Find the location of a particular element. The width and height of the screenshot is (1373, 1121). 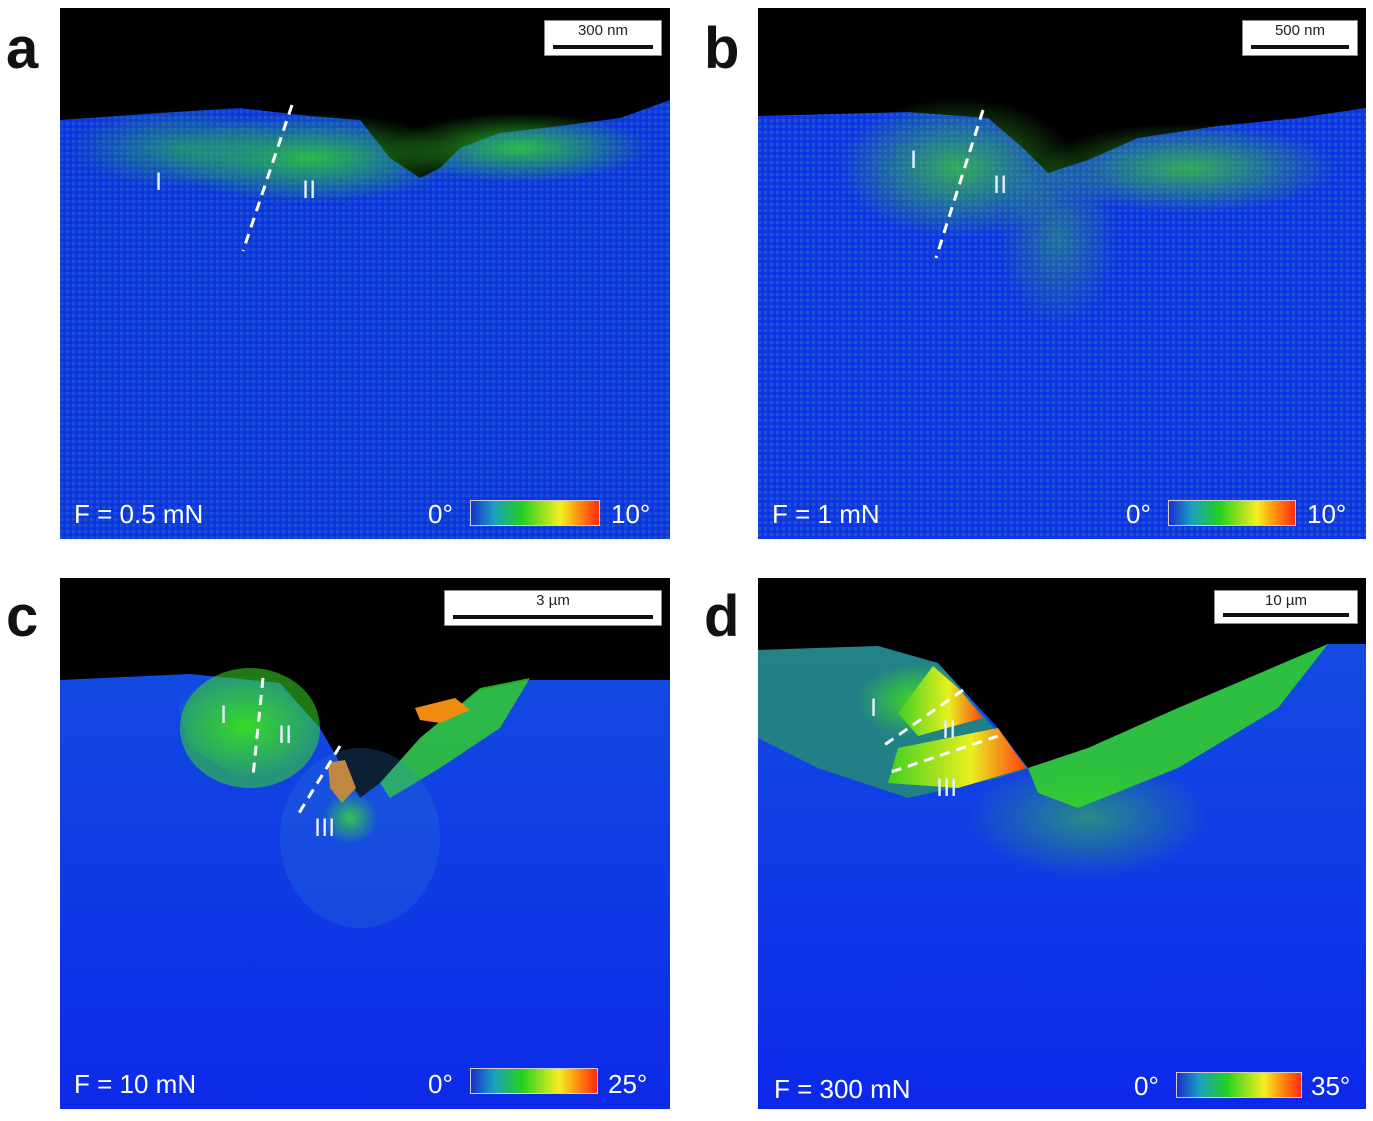

scale-bar-b: 500 nm is located at coordinates (1300, 38).